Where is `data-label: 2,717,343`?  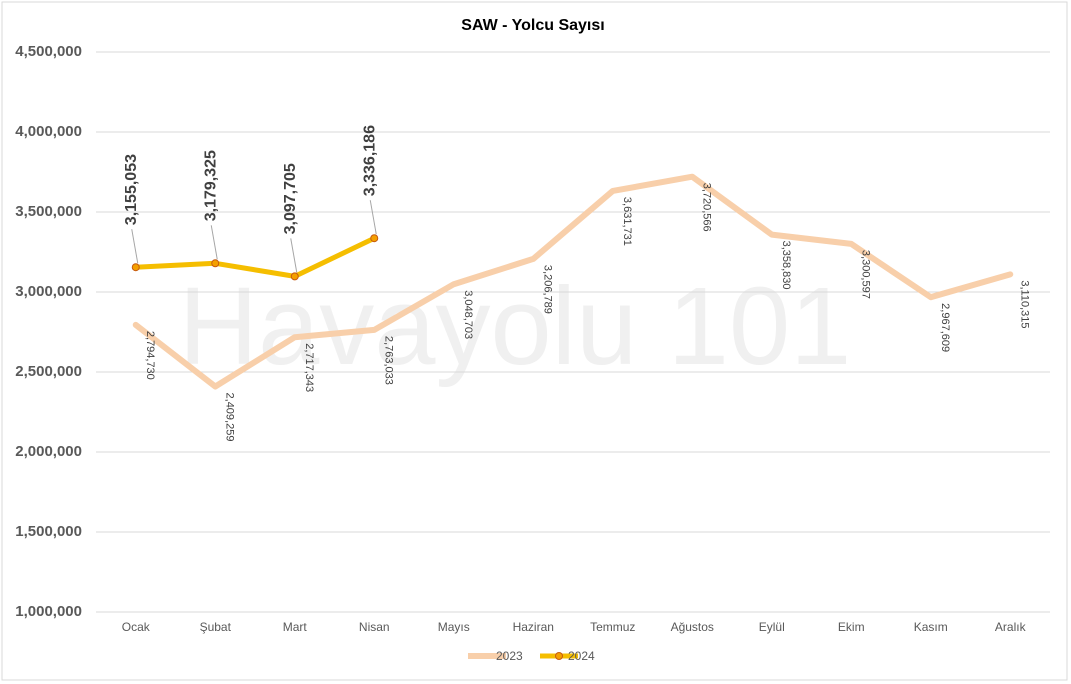 data-label: 2,717,343 is located at coordinates (309, 367).